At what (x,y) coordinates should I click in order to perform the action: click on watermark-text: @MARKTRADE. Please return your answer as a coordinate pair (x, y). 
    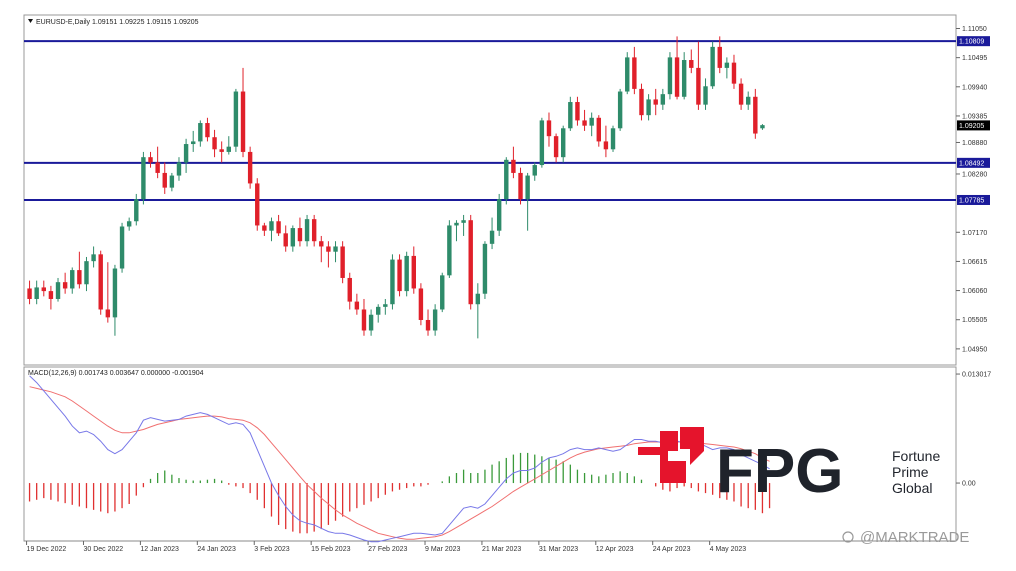
    Looking at the image, I should click on (914, 537).